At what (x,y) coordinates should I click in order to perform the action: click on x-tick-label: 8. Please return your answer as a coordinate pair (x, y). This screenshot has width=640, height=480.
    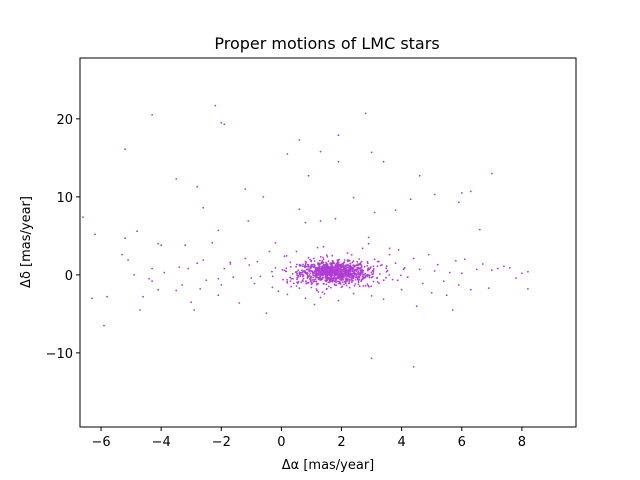
    Looking at the image, I should click on (522, 442).